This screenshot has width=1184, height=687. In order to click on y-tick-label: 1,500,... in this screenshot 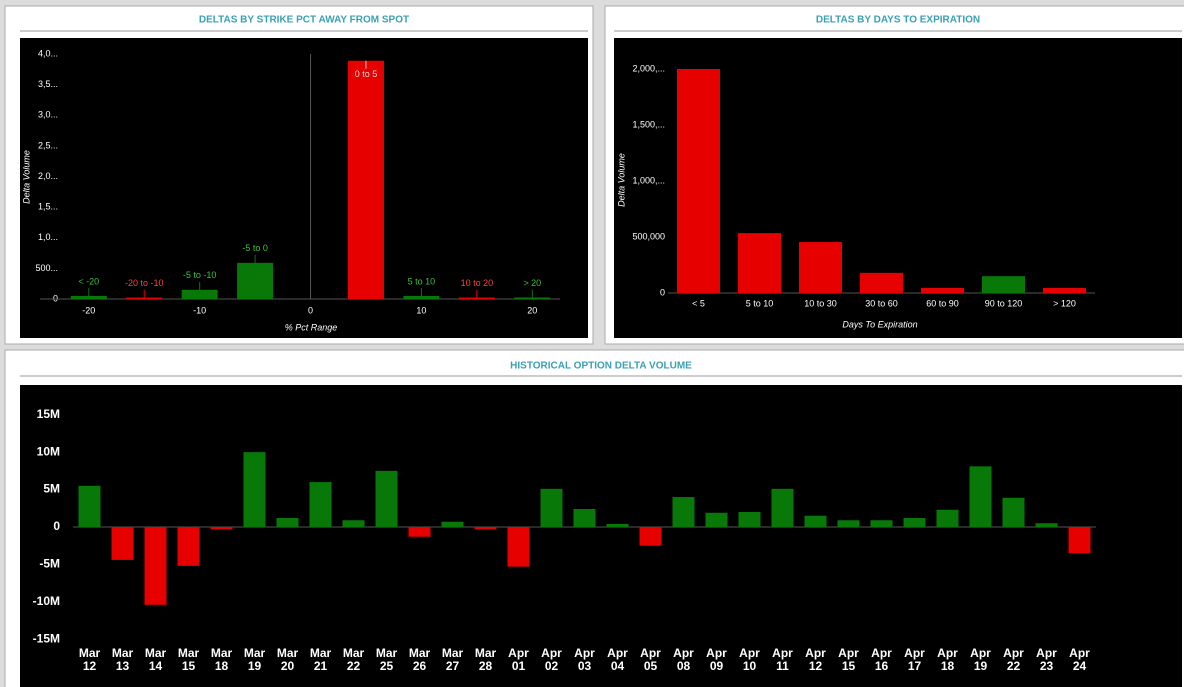, I will do `click(648, 124)`.